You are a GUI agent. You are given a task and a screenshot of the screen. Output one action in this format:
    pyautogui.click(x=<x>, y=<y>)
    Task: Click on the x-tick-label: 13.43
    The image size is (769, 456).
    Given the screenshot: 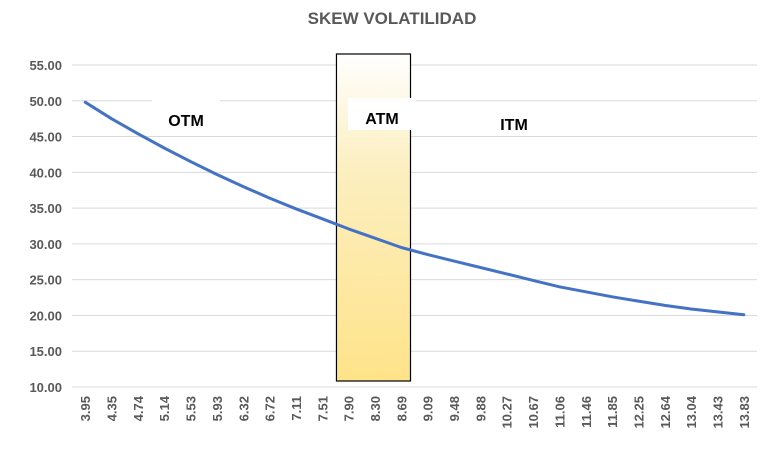 What is the action you would take?
    pyautogui.click(x=717, y=412)
    